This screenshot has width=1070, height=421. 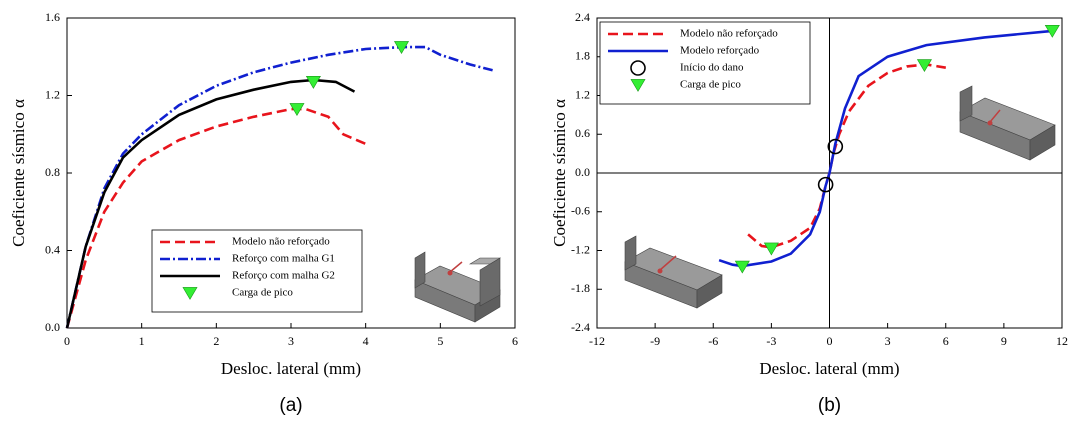 I want to click on y-tick-label: -0.6, so click(x=580, y=211).